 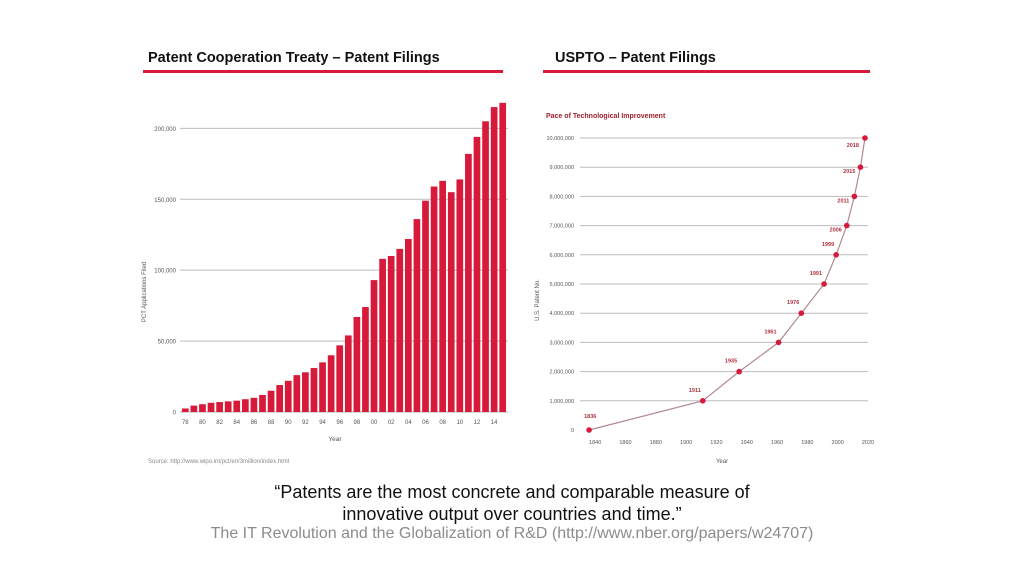 I want to click on data-label: 1836, so click(x=590, y=417).